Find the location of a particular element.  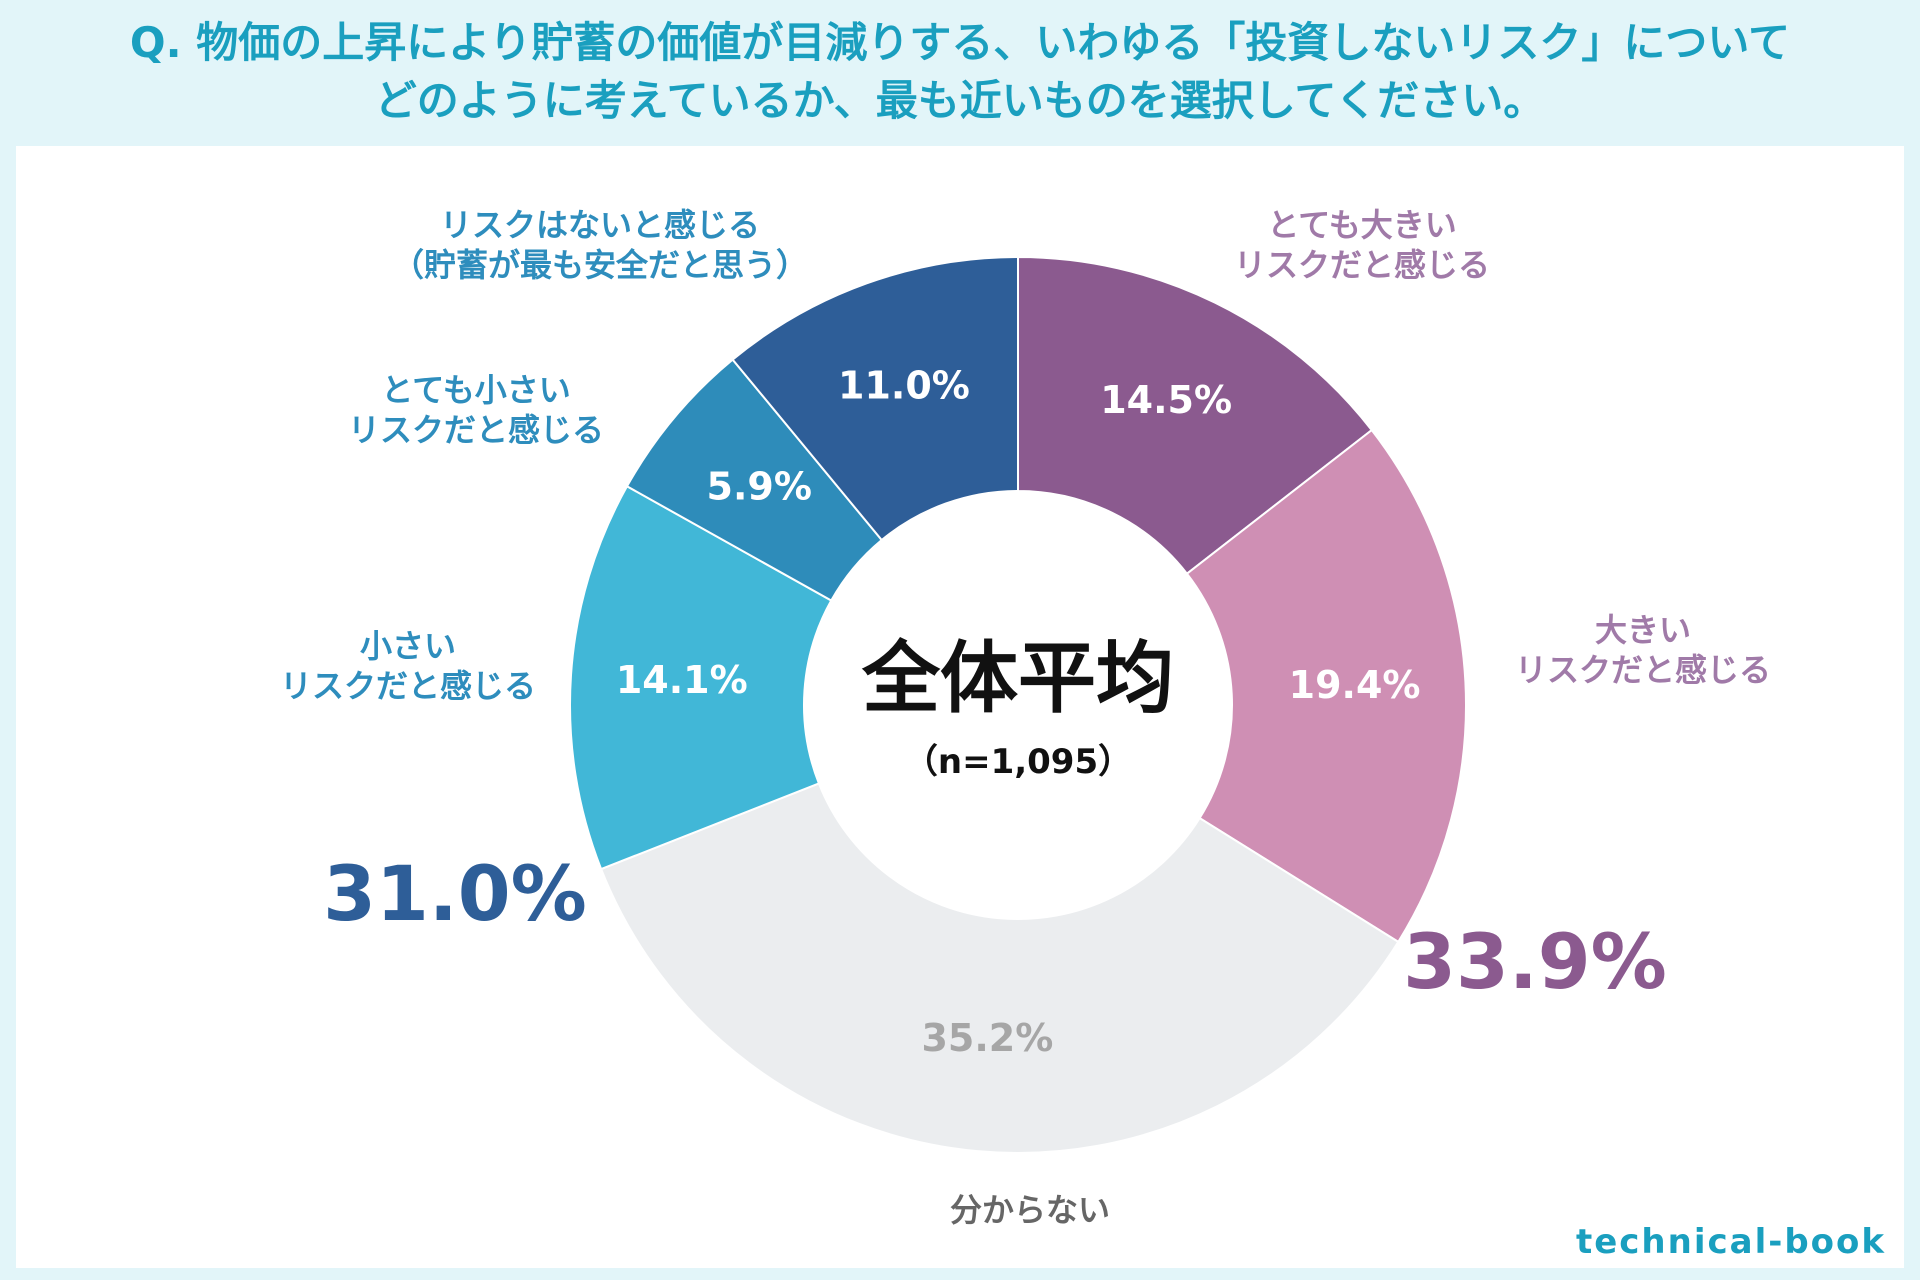

category-label-3-line-1: リスクだと感じる is located at coordinates (408, 686).